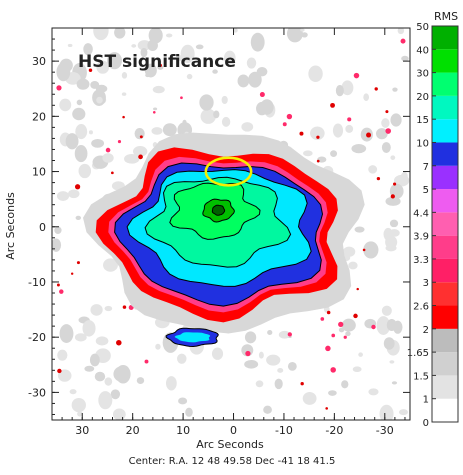 The image size is (463, 475). Describe the element at coordinates (422, 74) in the screenshot. I see `colorbar-label: 30` at that location.